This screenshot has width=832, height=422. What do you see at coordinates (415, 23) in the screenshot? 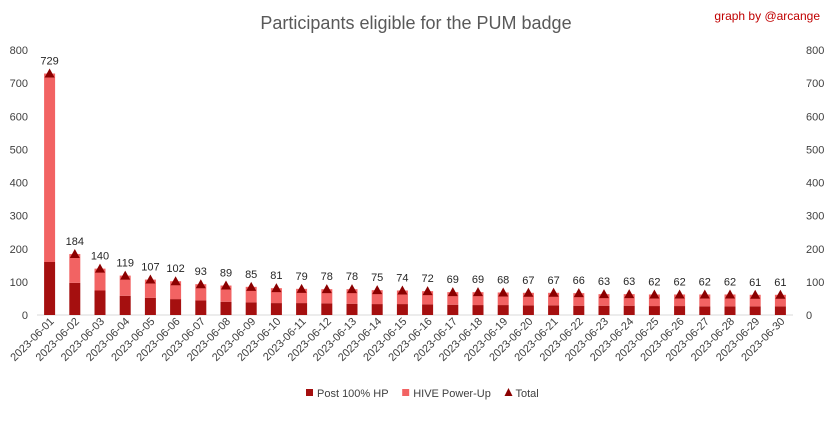
I see `chart-title: Participants eligible for the PUM badge` at bounding box center [415, 23].